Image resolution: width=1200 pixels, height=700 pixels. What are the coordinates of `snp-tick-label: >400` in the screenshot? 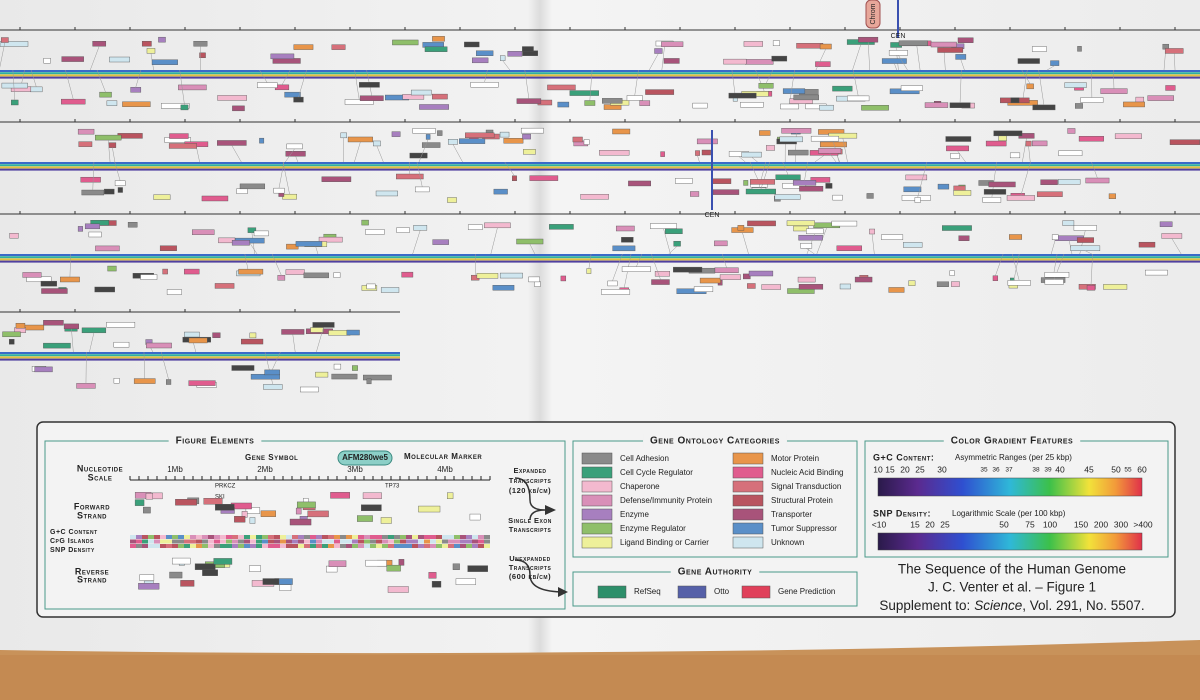 It's located at (1142, 524).